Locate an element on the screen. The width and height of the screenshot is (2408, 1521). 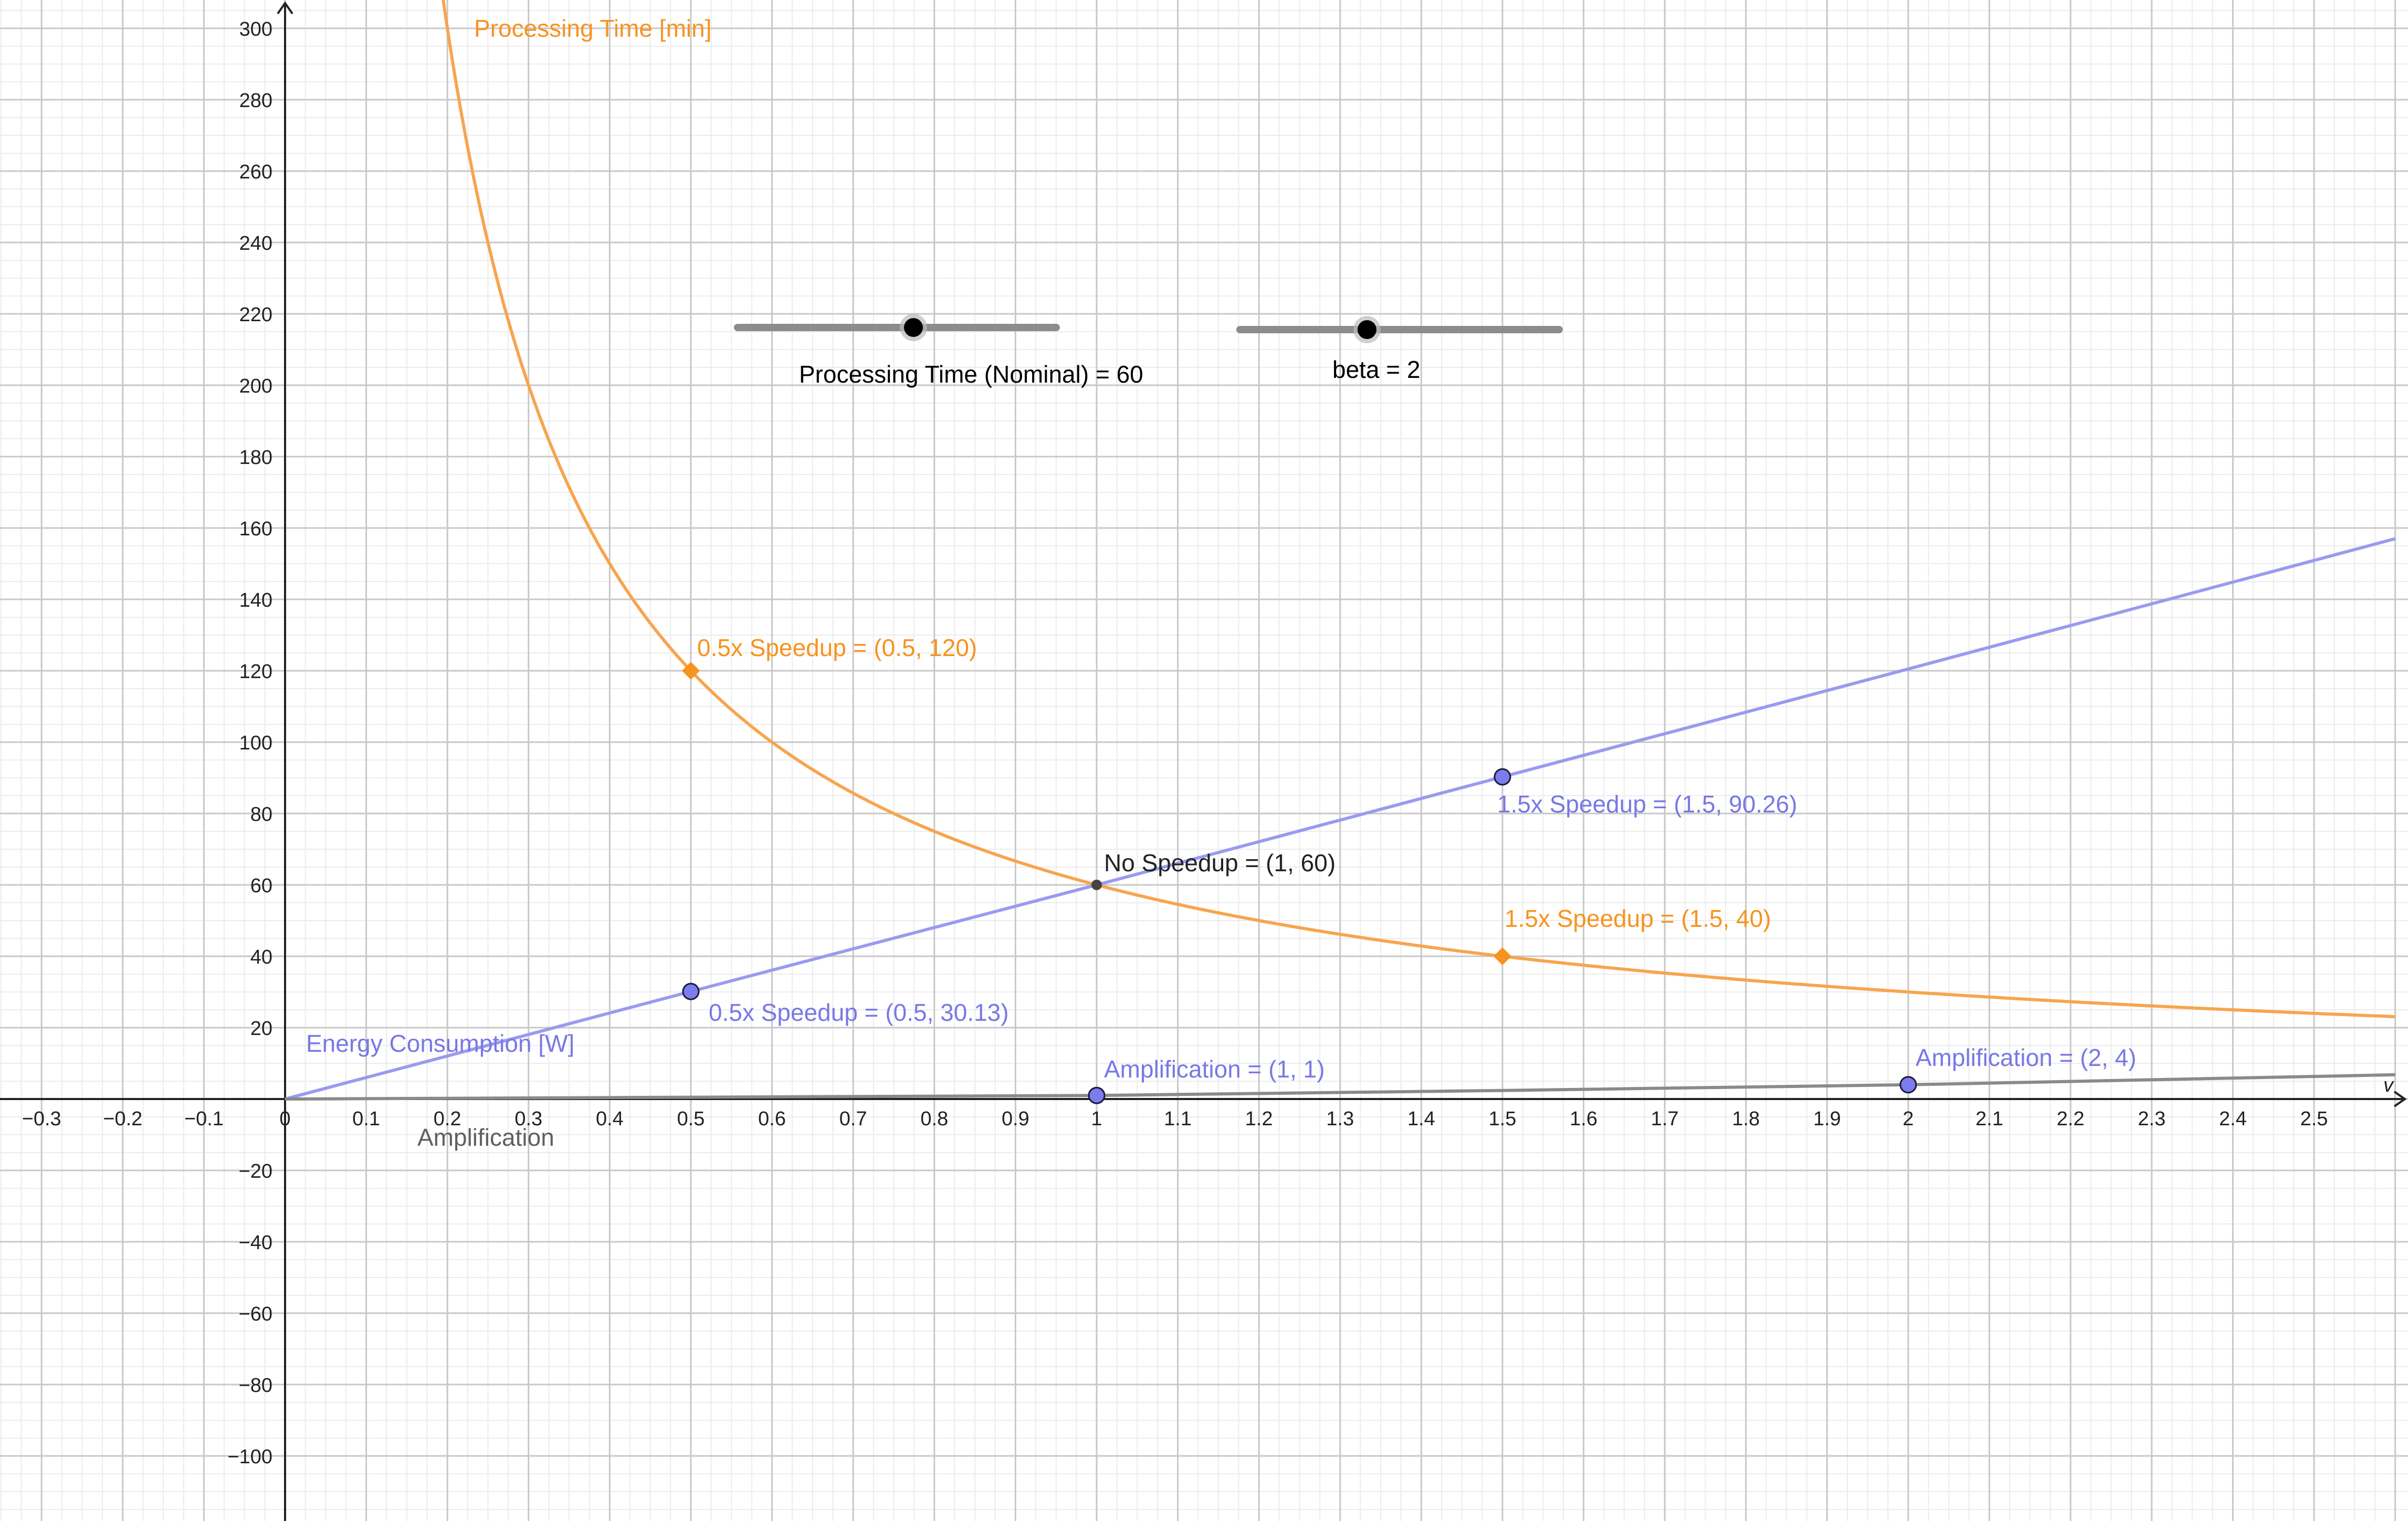
x-tick-label: 2.2 is located at coordinates (2071, 1119).